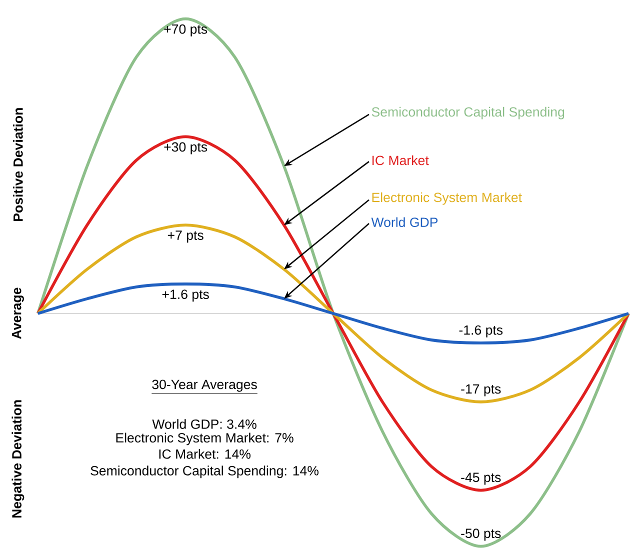  What do you see at coordinates (185, 296) in the screenshot?
I see `annotation: +1.6 pts` at bounding box center [185, 296].